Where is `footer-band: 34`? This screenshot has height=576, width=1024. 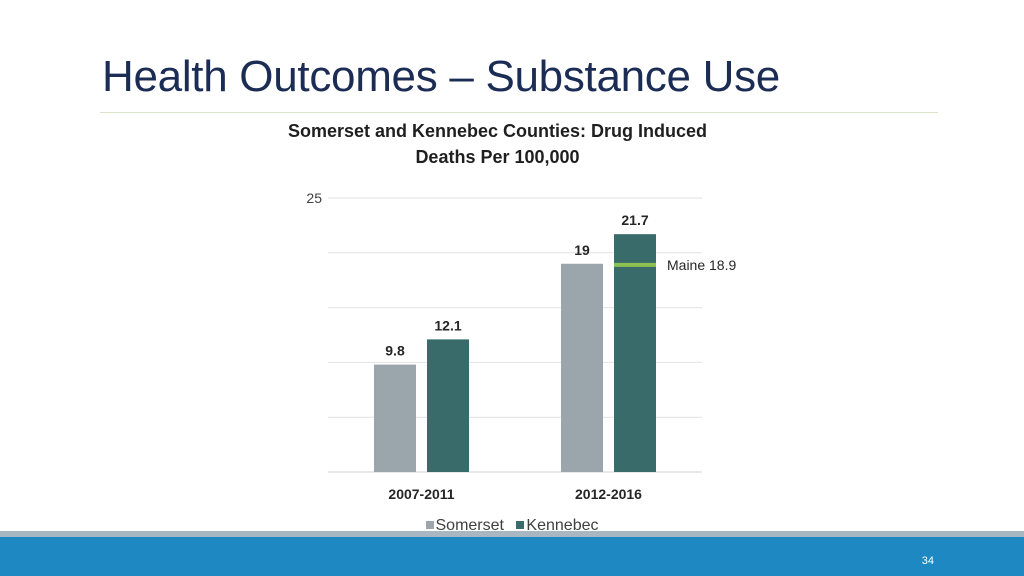 footer-band: 34 is located at coordinates (512, 556).